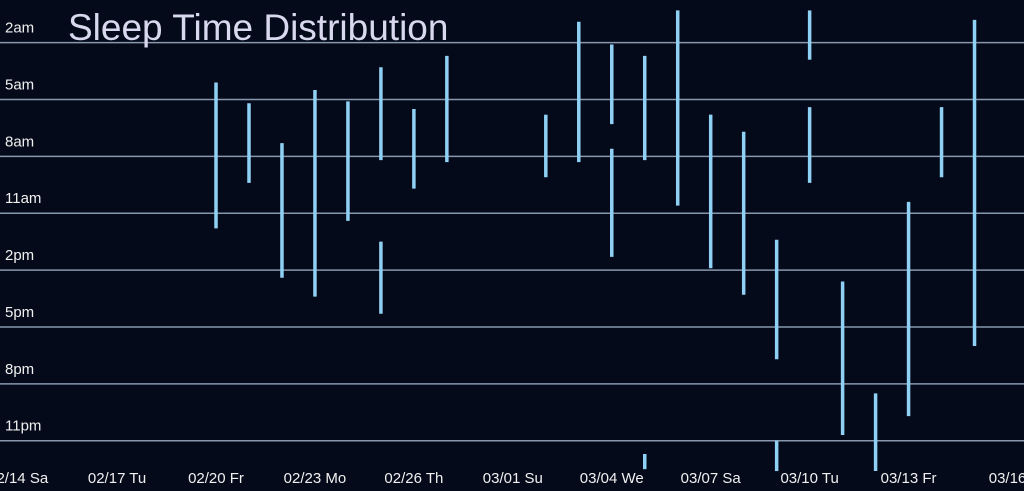 This screenshot has height=491, width=1024. Describe the element at coordinates (315, 478) in the screenshot. I see `x-tick-label: 02/23 Mo` at that location.